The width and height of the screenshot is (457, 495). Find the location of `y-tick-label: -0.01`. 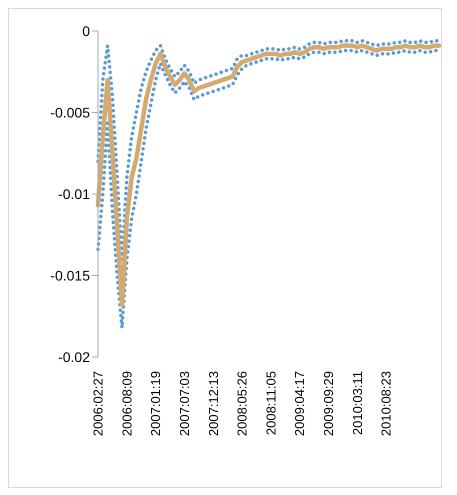

y-tick-label: -0.01 is located at coordinates (74, 194).